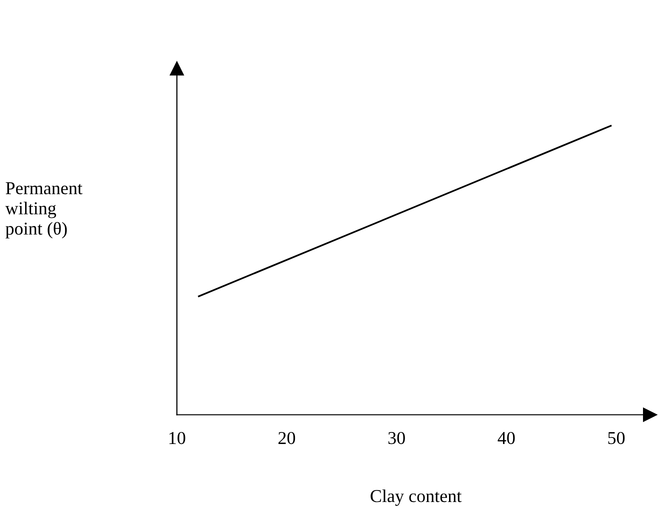 This screenshot has height=525, width=660. Describe the element at coordinates (43, 210) in the screenshot. I see `y-axis-title: Permanent wilting point (θ)` at that location.